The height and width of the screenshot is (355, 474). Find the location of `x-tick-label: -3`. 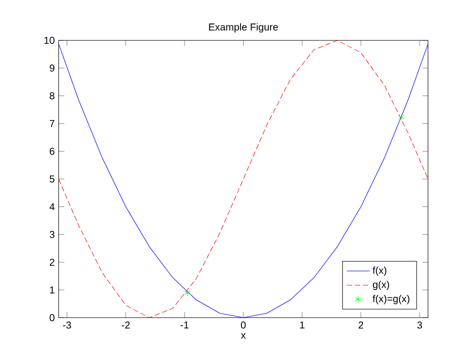

x-tick-label: -3 is located at coordinates (66, 325).